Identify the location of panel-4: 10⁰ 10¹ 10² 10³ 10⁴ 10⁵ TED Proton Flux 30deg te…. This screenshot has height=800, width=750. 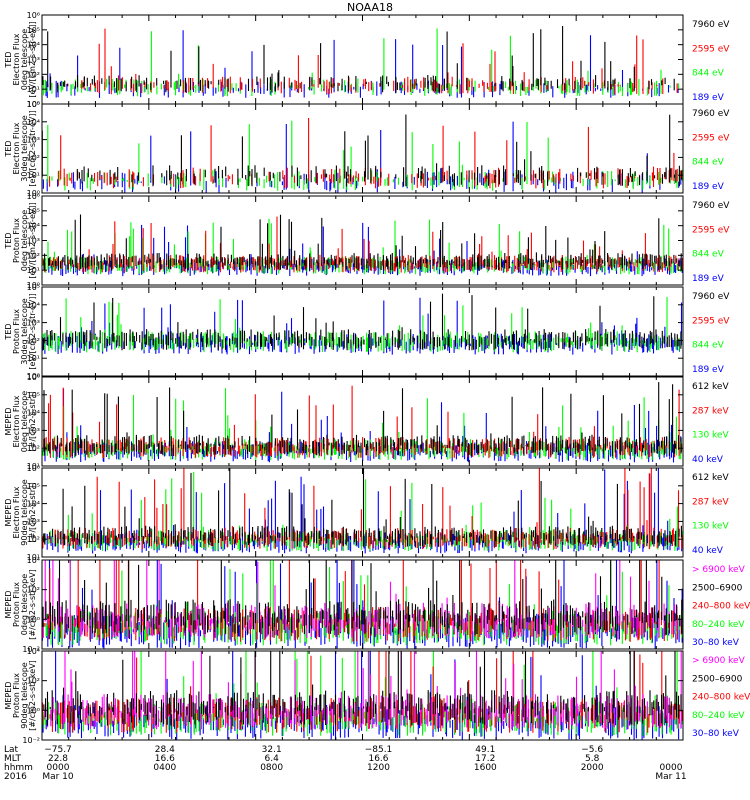
(367, 332).